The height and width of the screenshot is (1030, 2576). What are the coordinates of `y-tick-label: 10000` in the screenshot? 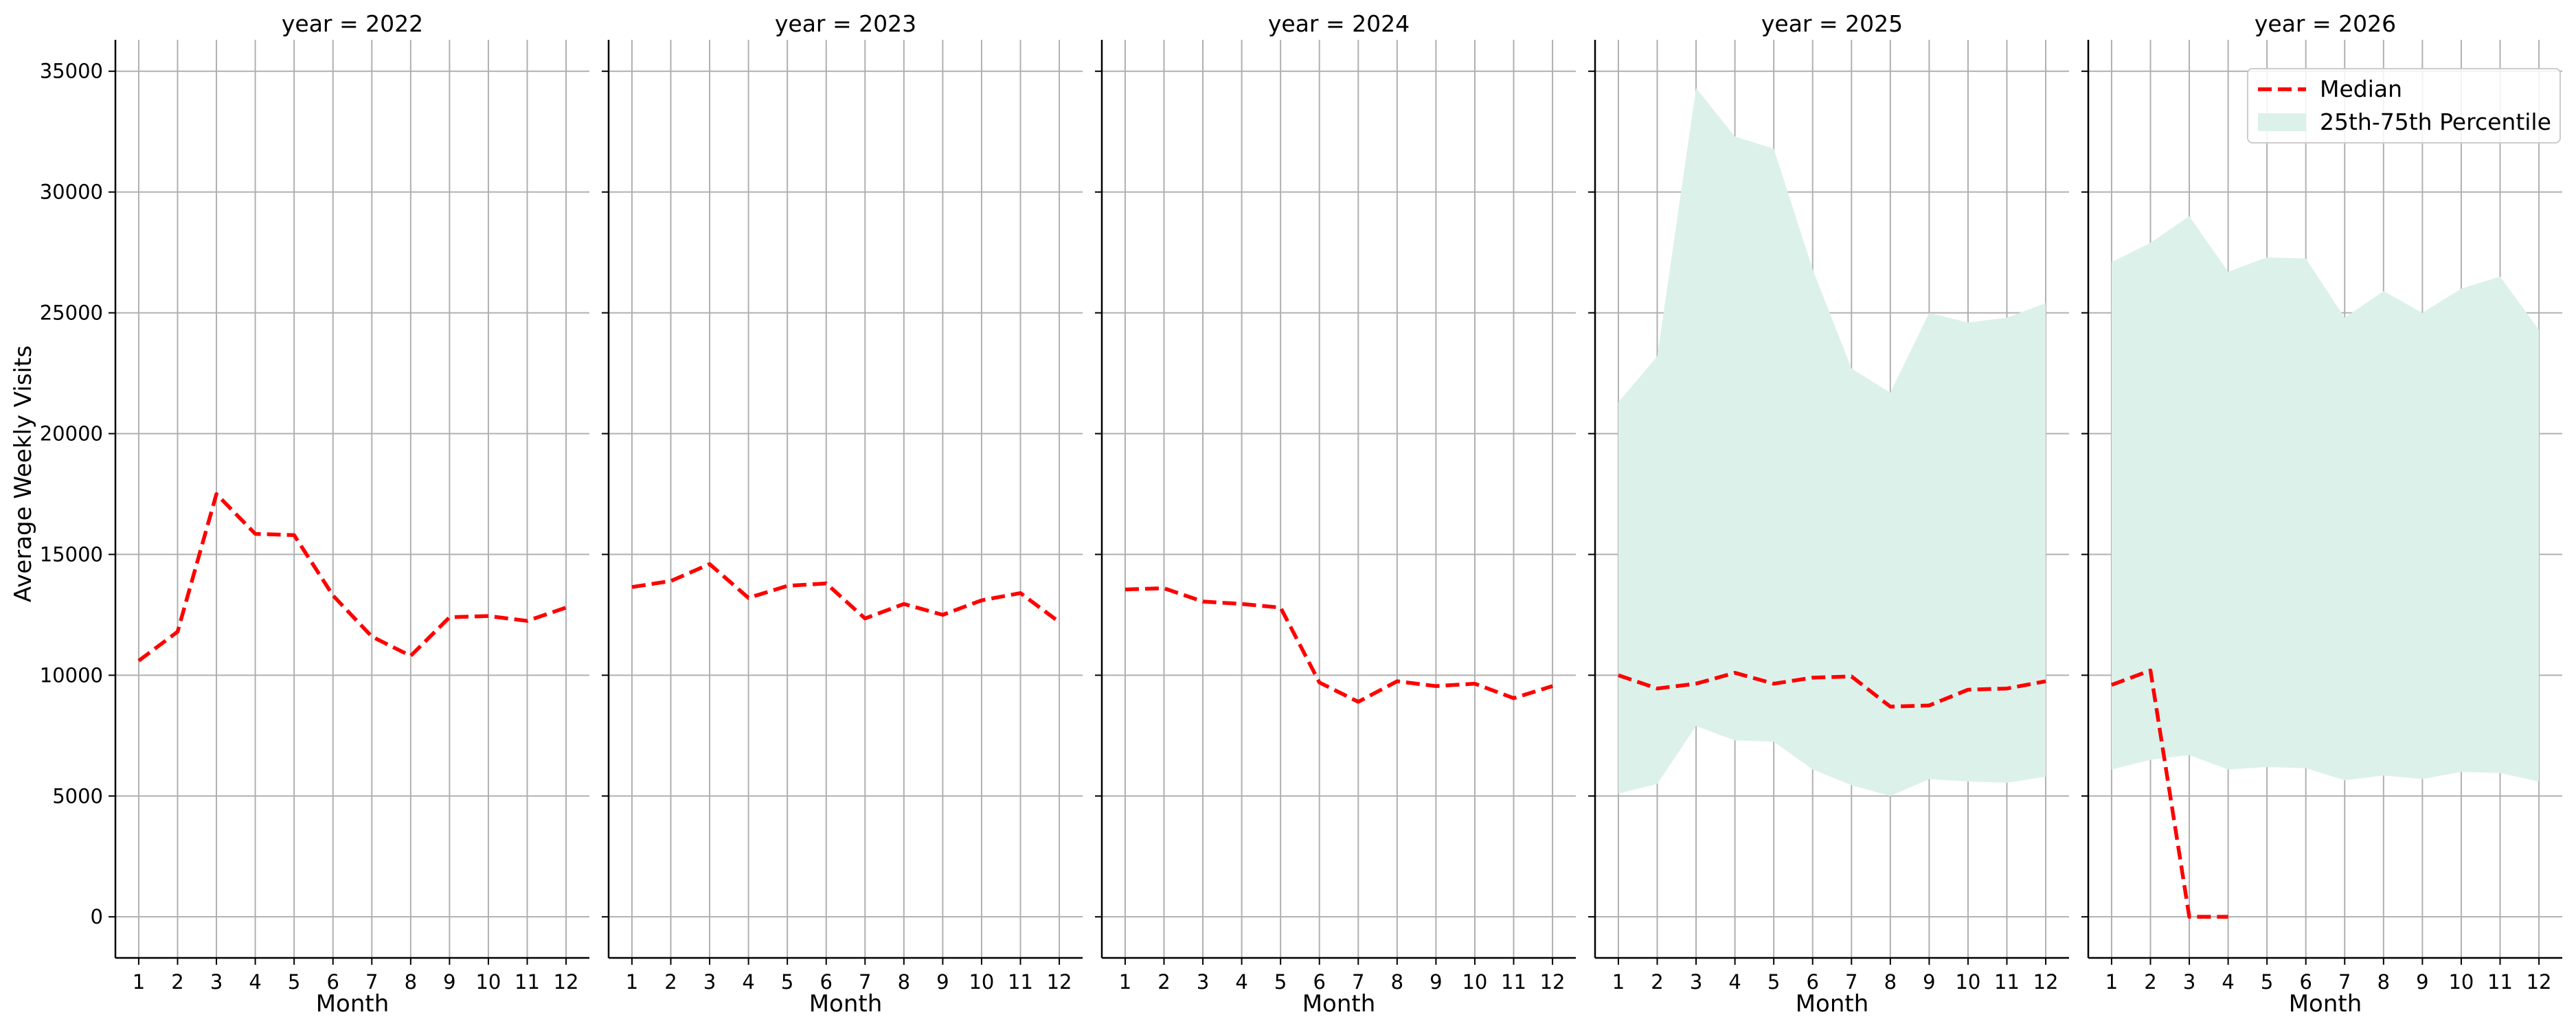 It's located at (71, 675).